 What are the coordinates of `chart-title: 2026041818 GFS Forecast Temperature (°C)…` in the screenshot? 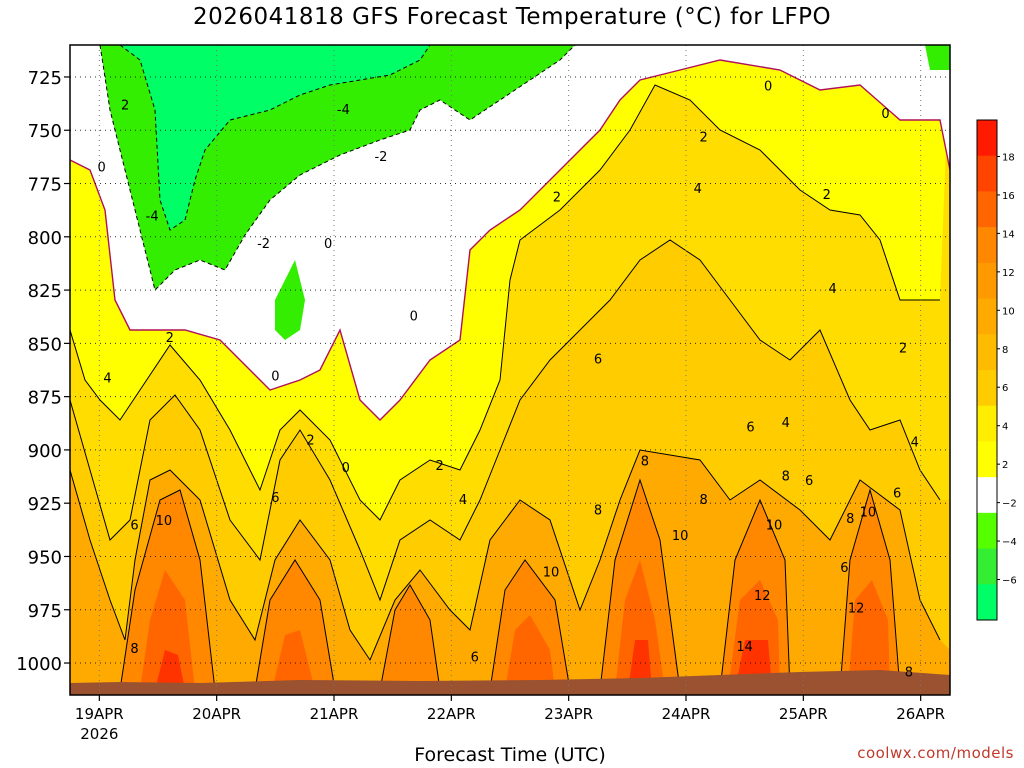 It's located at (512, 17).